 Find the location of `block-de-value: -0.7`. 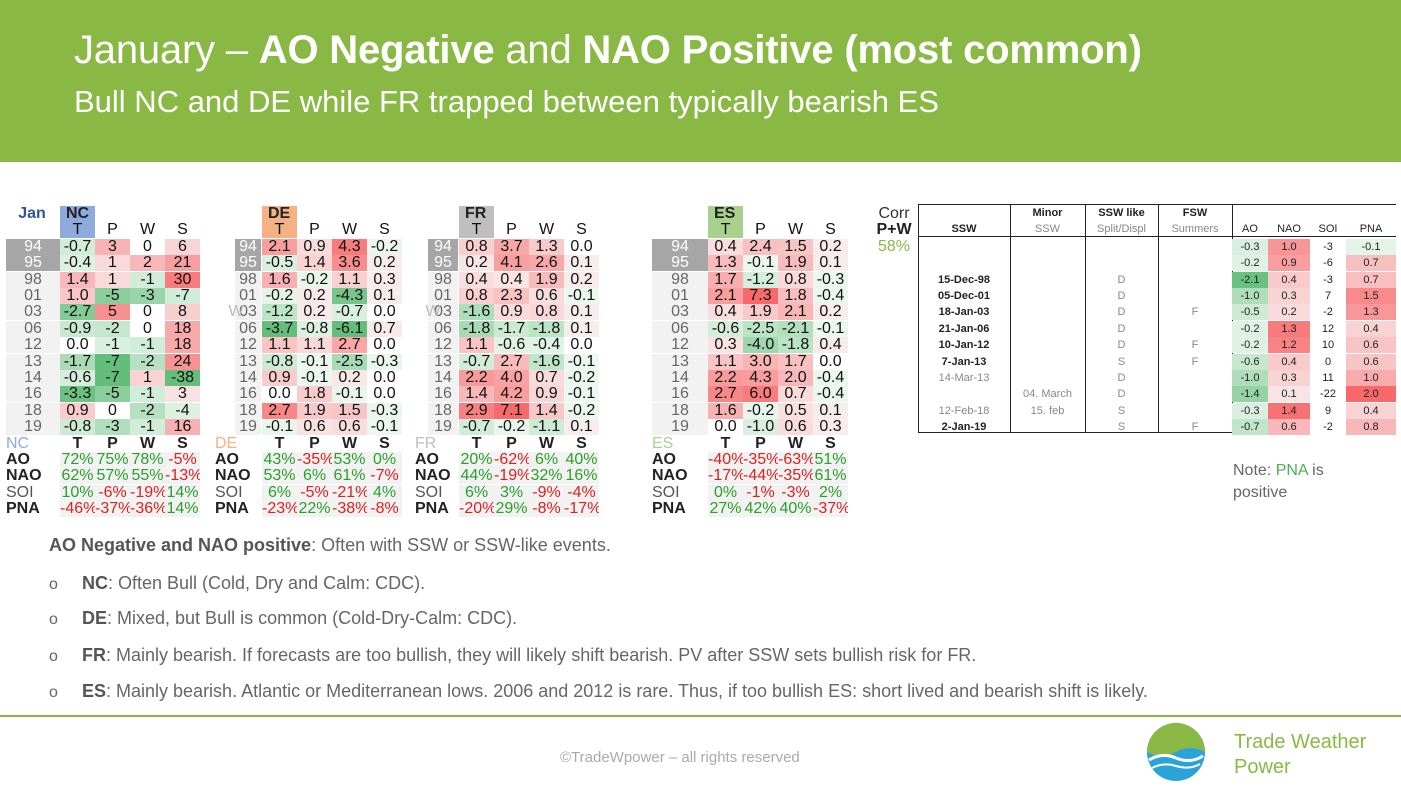

block-de-value: -0.7 is located at coordinates (349, 312).